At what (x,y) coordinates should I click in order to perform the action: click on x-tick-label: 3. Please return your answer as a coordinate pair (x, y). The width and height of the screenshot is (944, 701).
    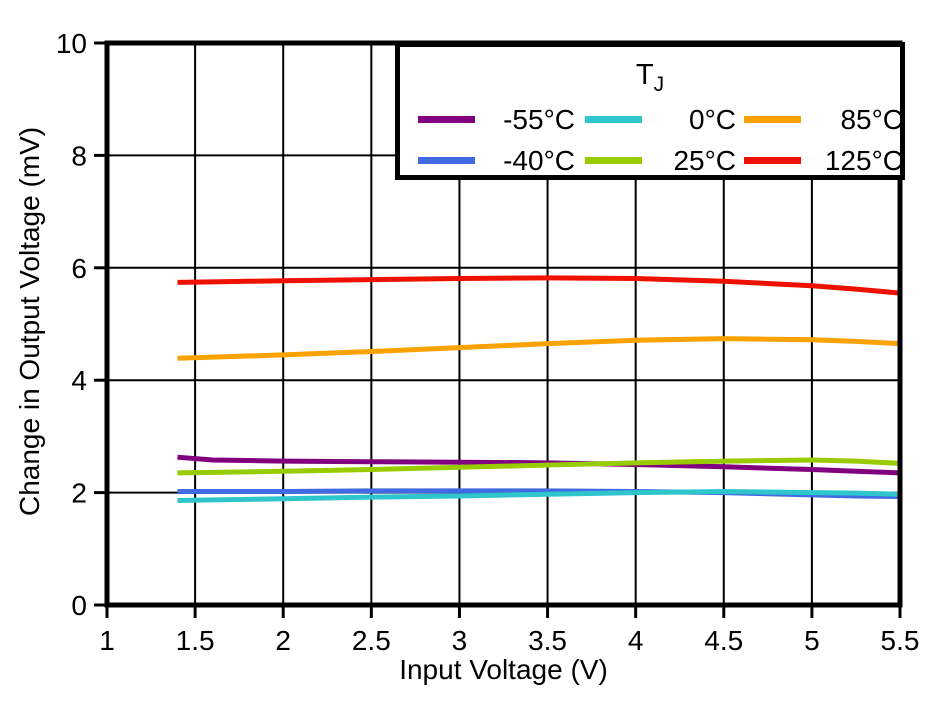
    Looking at the image, I should click on (460, 640).